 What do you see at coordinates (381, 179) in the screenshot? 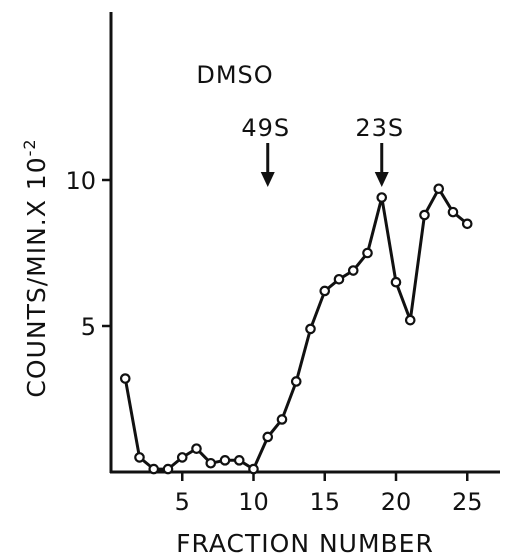
I see `annotation-23s-arrowhead` at bounding box center [381, 179].